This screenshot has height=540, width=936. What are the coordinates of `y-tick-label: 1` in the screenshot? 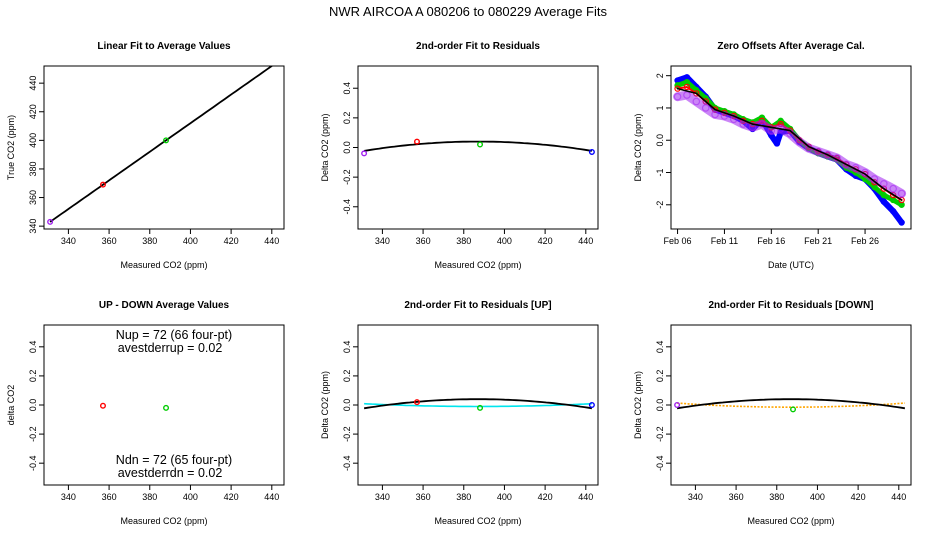 It's located at (660, 107).